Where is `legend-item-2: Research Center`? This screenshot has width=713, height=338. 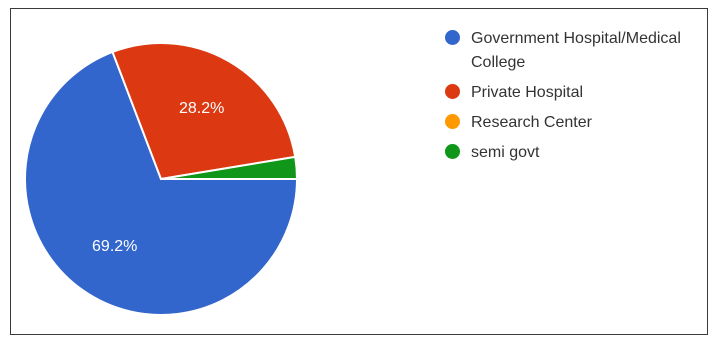 legend-item-2: Research Center is located at coordinates (579, 123).